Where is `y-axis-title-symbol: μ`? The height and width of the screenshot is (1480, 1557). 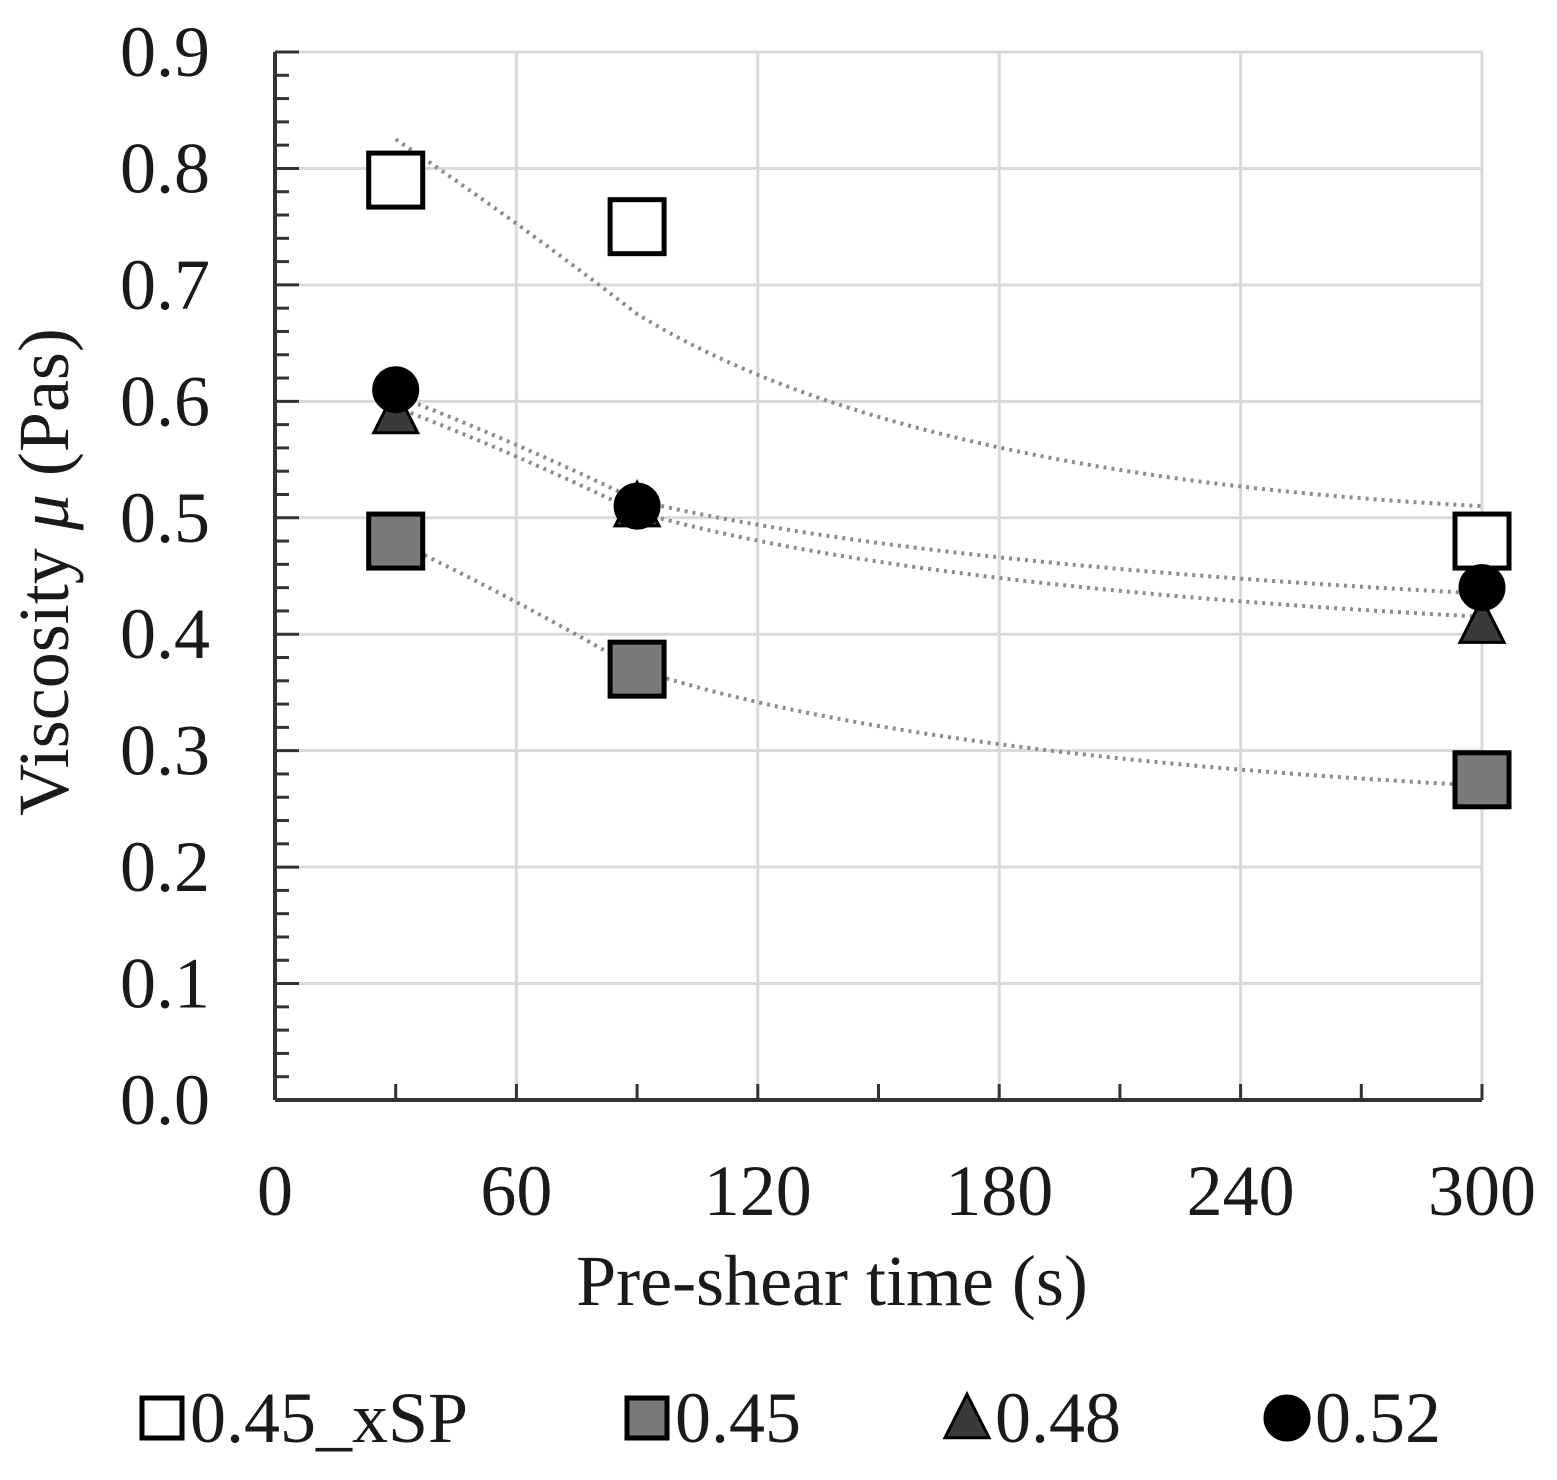
y-axis-title-symbol: μ is located at coordinates (44, 512).